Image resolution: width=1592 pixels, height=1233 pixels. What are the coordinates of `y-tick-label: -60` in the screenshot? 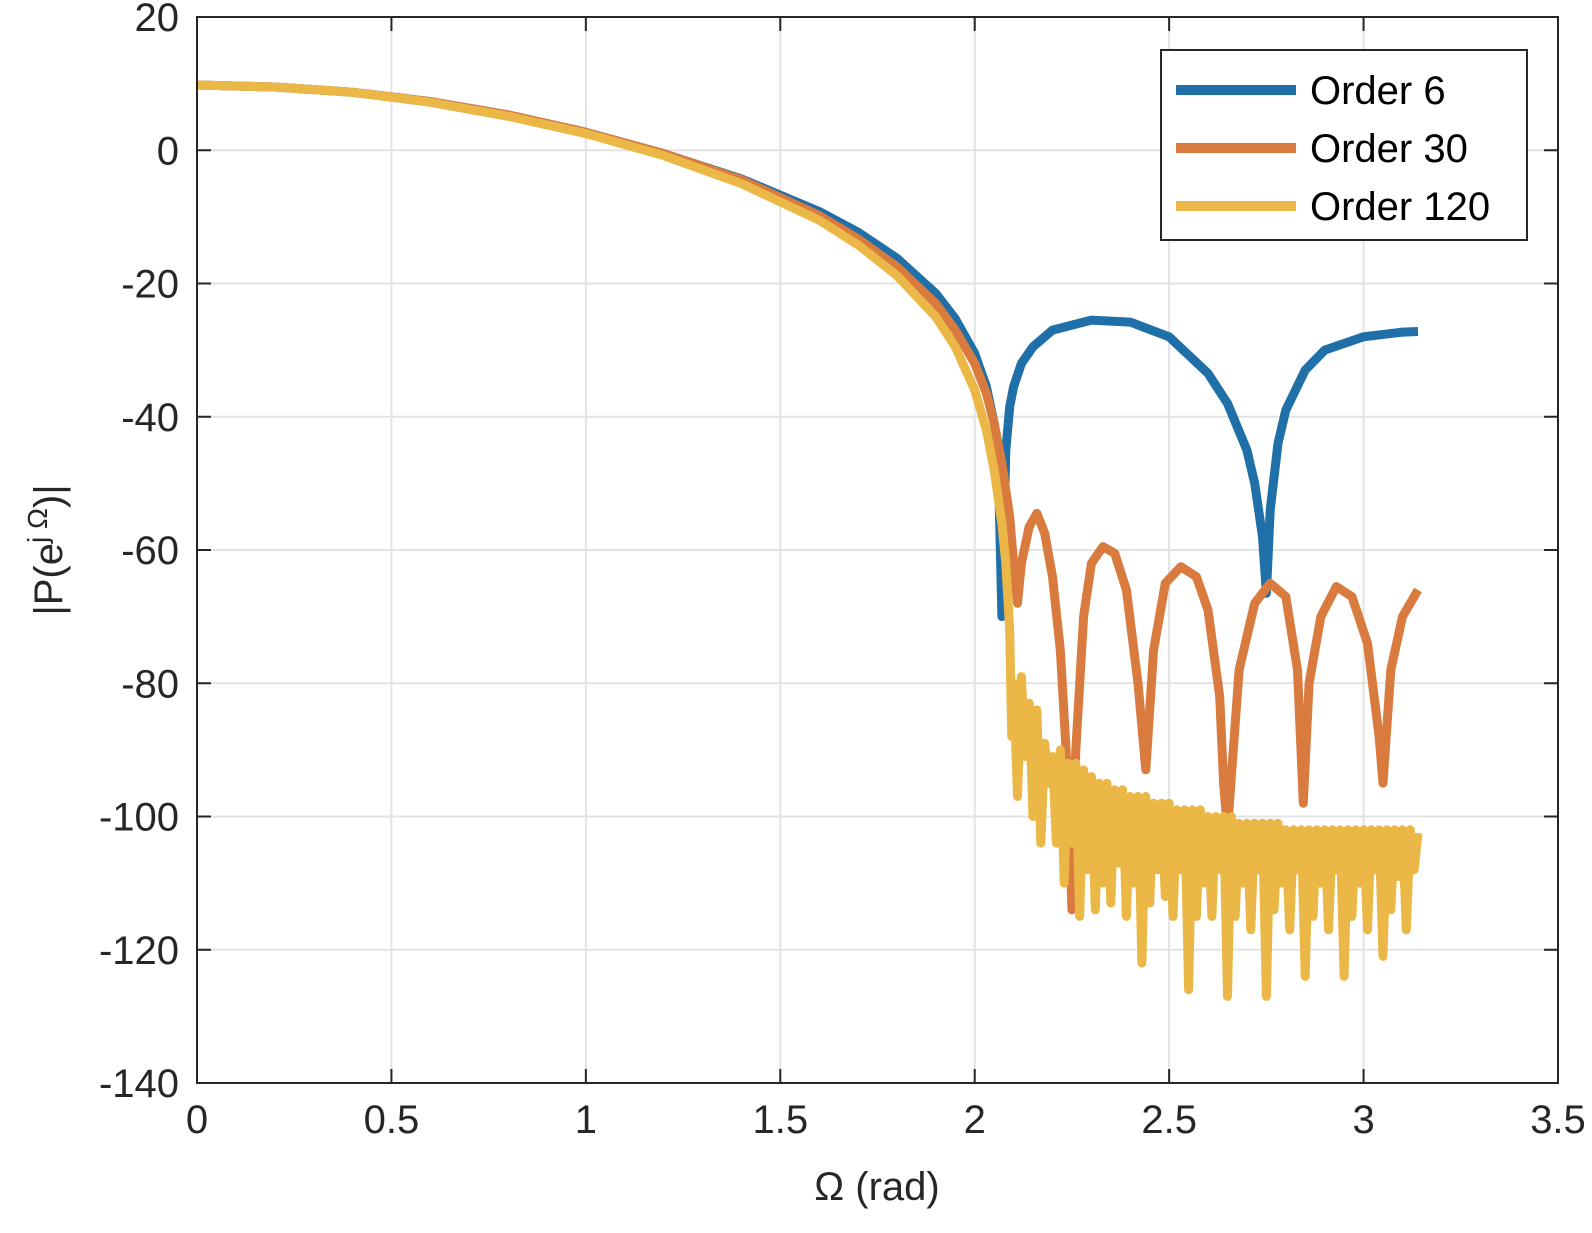 It's located at (150, 551).